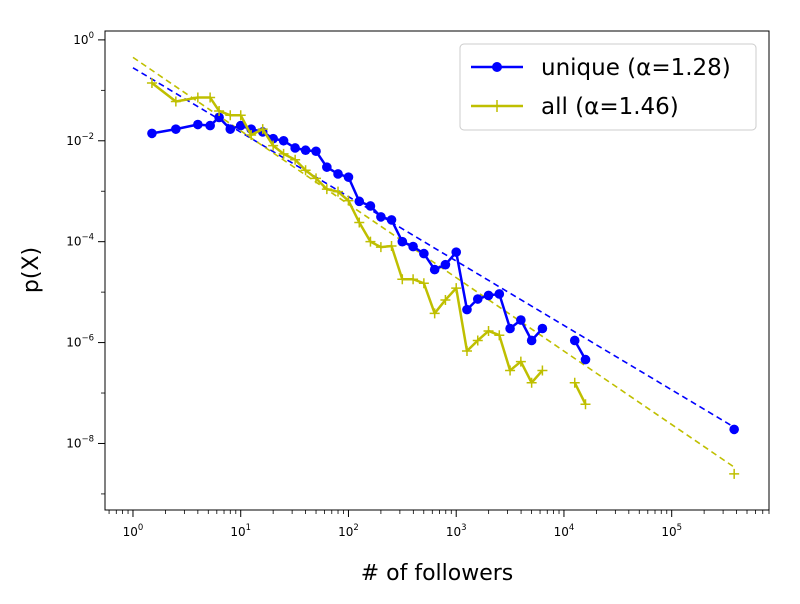 Image resolution: width=800 pixels, height=604 pixels. I want to click on x-tick-label: 10¹, so click(240, 531).